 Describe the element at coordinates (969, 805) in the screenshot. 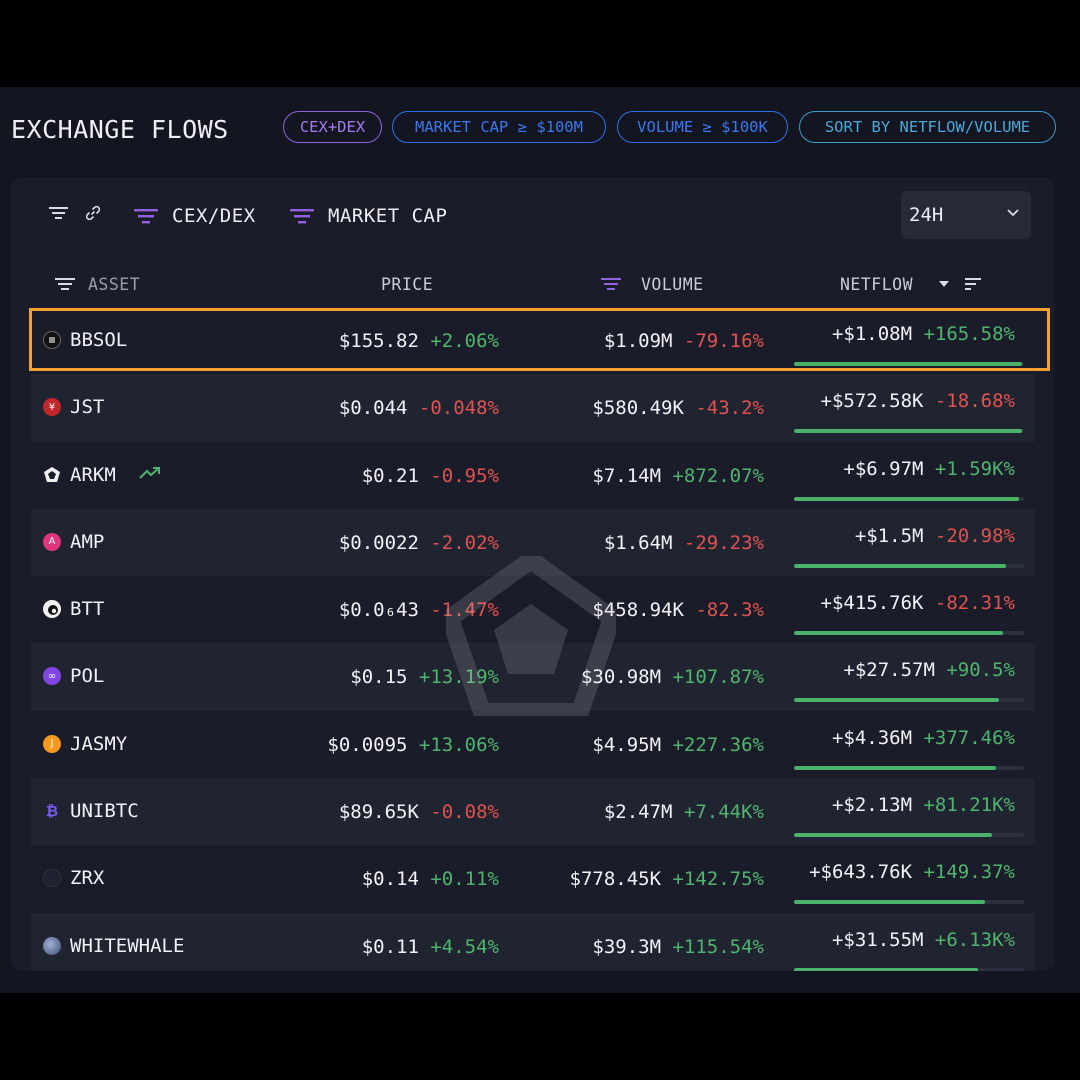

I see `netflow-change: +81.21K%` at that location.